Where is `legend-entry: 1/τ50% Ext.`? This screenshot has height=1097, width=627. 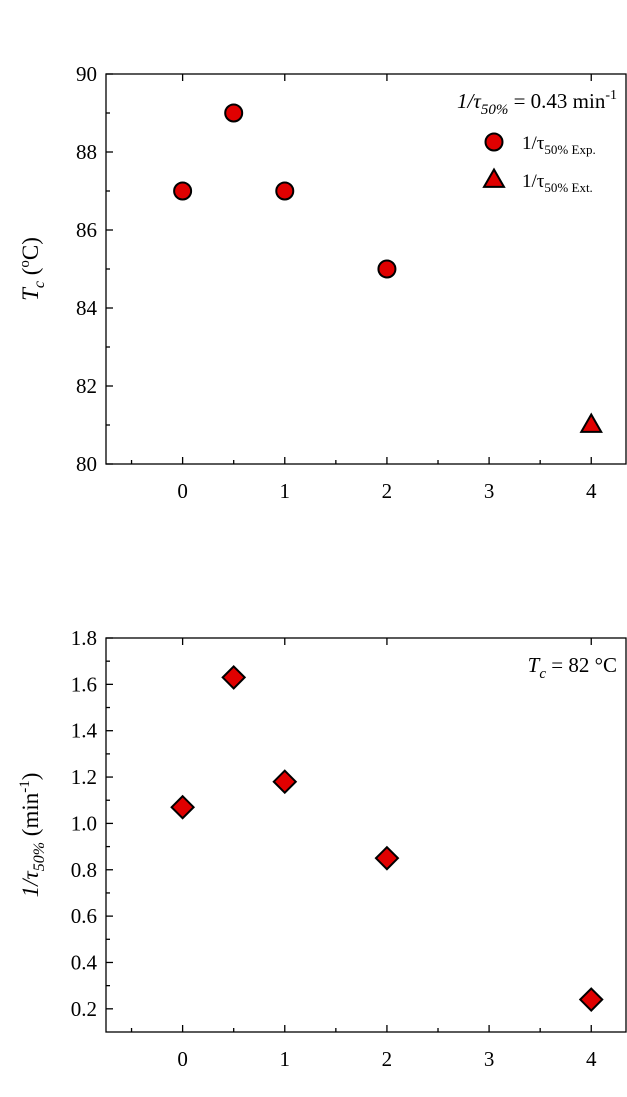 legend-entry: 1/τ50% Ext. is located at coordinates (557, 183).